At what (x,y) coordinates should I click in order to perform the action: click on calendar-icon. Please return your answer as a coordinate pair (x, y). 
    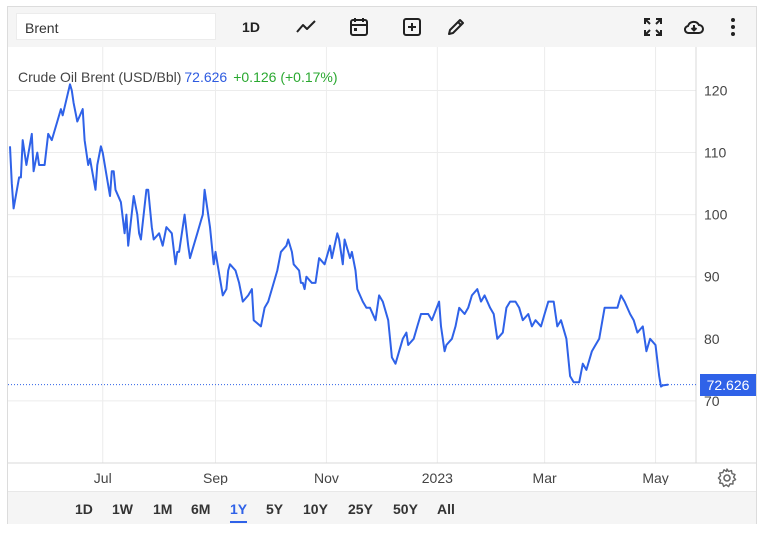
    Looking at the image, I should click on (359, 27).